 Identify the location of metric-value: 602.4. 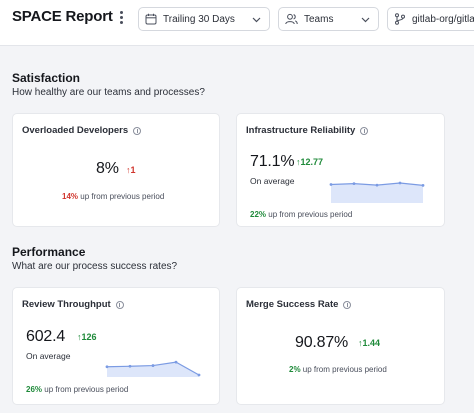
(46, 336).